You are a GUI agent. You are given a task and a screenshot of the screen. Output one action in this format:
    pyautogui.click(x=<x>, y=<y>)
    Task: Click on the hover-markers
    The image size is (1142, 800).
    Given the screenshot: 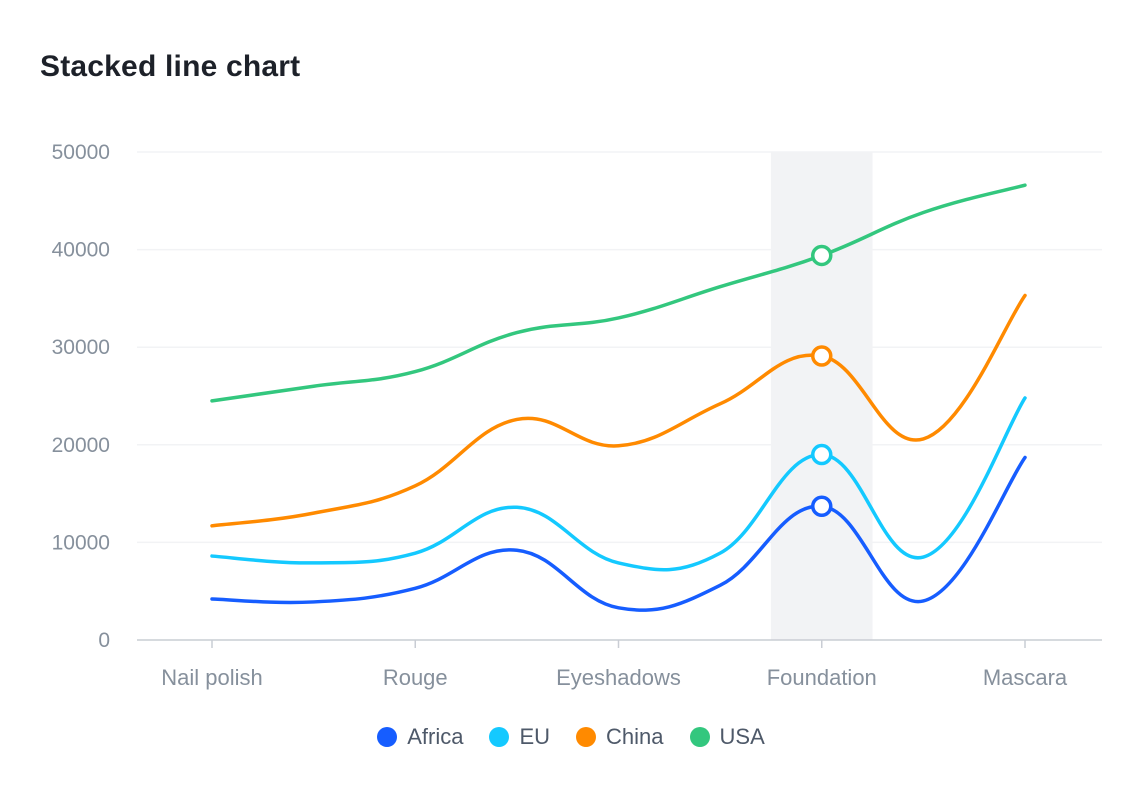 What is the action you would take?
    pyautogui.click(x=822, y=381)
    